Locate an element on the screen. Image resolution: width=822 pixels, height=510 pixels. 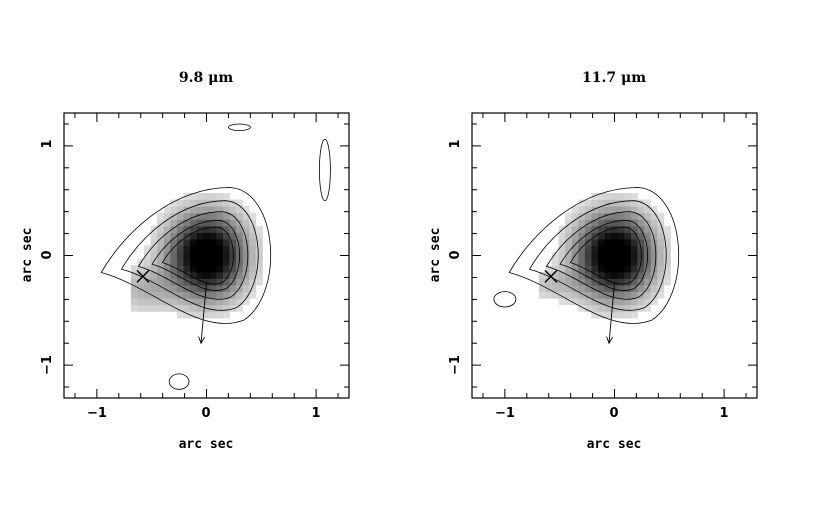
x-axis-label: arc sec is located at coordinates (614, 444).